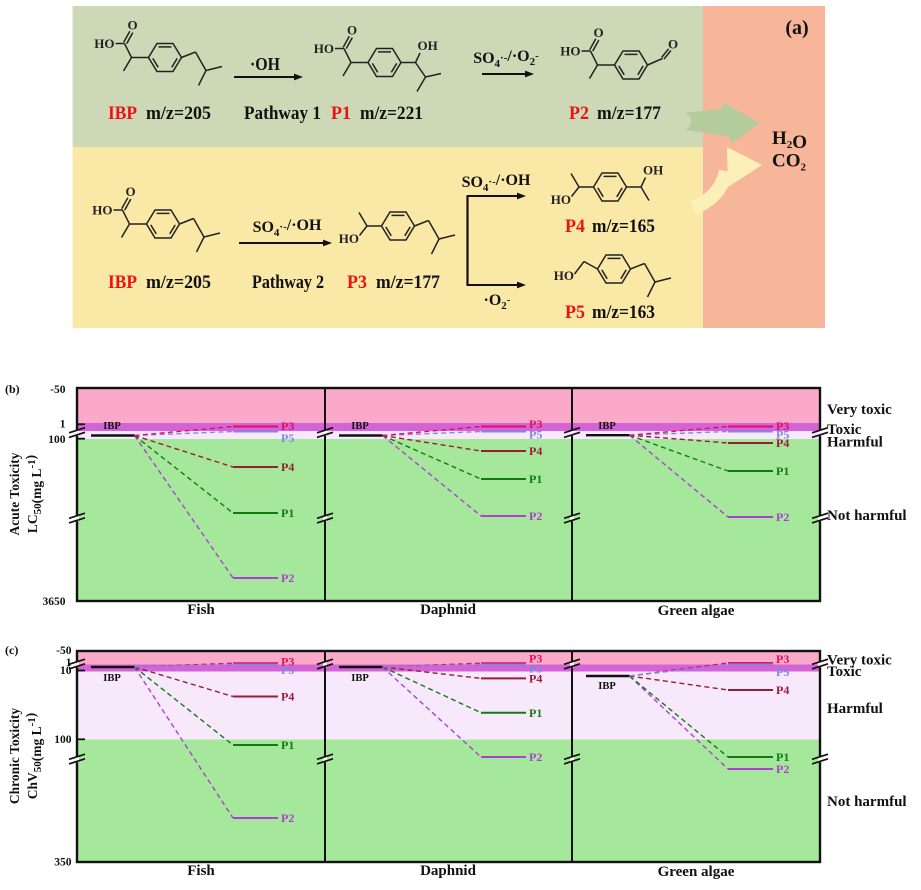 The height and width of the screenshot is (890, 921). I want to click on svg-text: H2O, so click(789, 140).